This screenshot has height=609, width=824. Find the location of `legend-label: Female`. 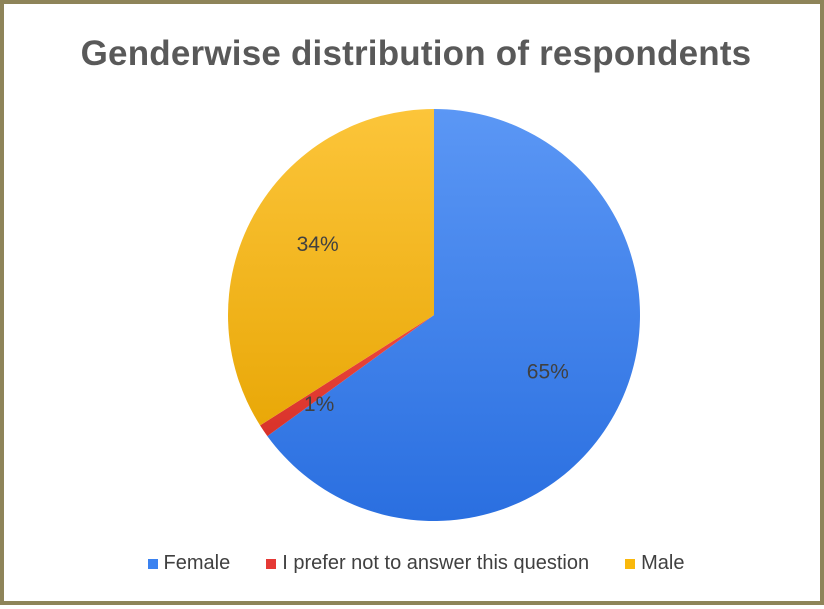

legend-label: Female is located at coordinates (197, 563).